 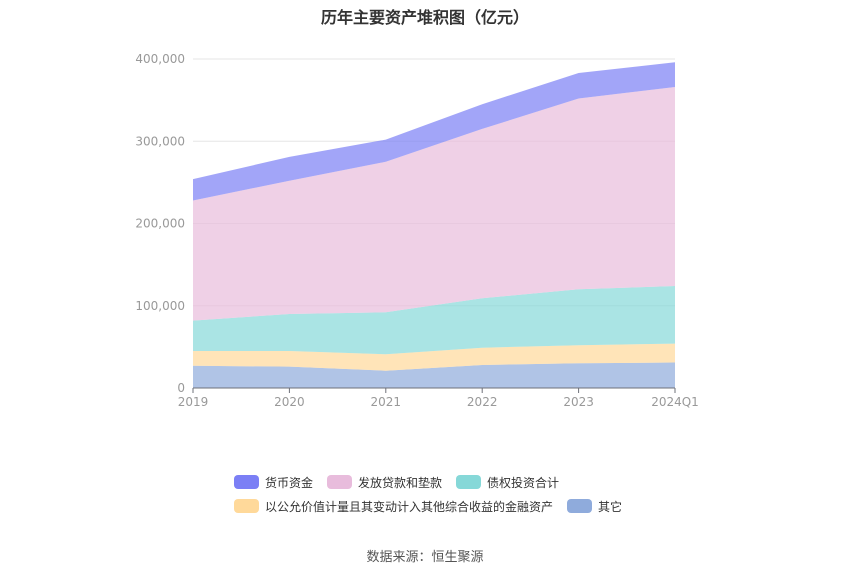 What do you see at coordinates (409, 506) in the screenshot?
I see `legend-label-fvoci: 以公允价值计量且其变动计入其他综合收益的金融资产` at bounding box center [409, 506].